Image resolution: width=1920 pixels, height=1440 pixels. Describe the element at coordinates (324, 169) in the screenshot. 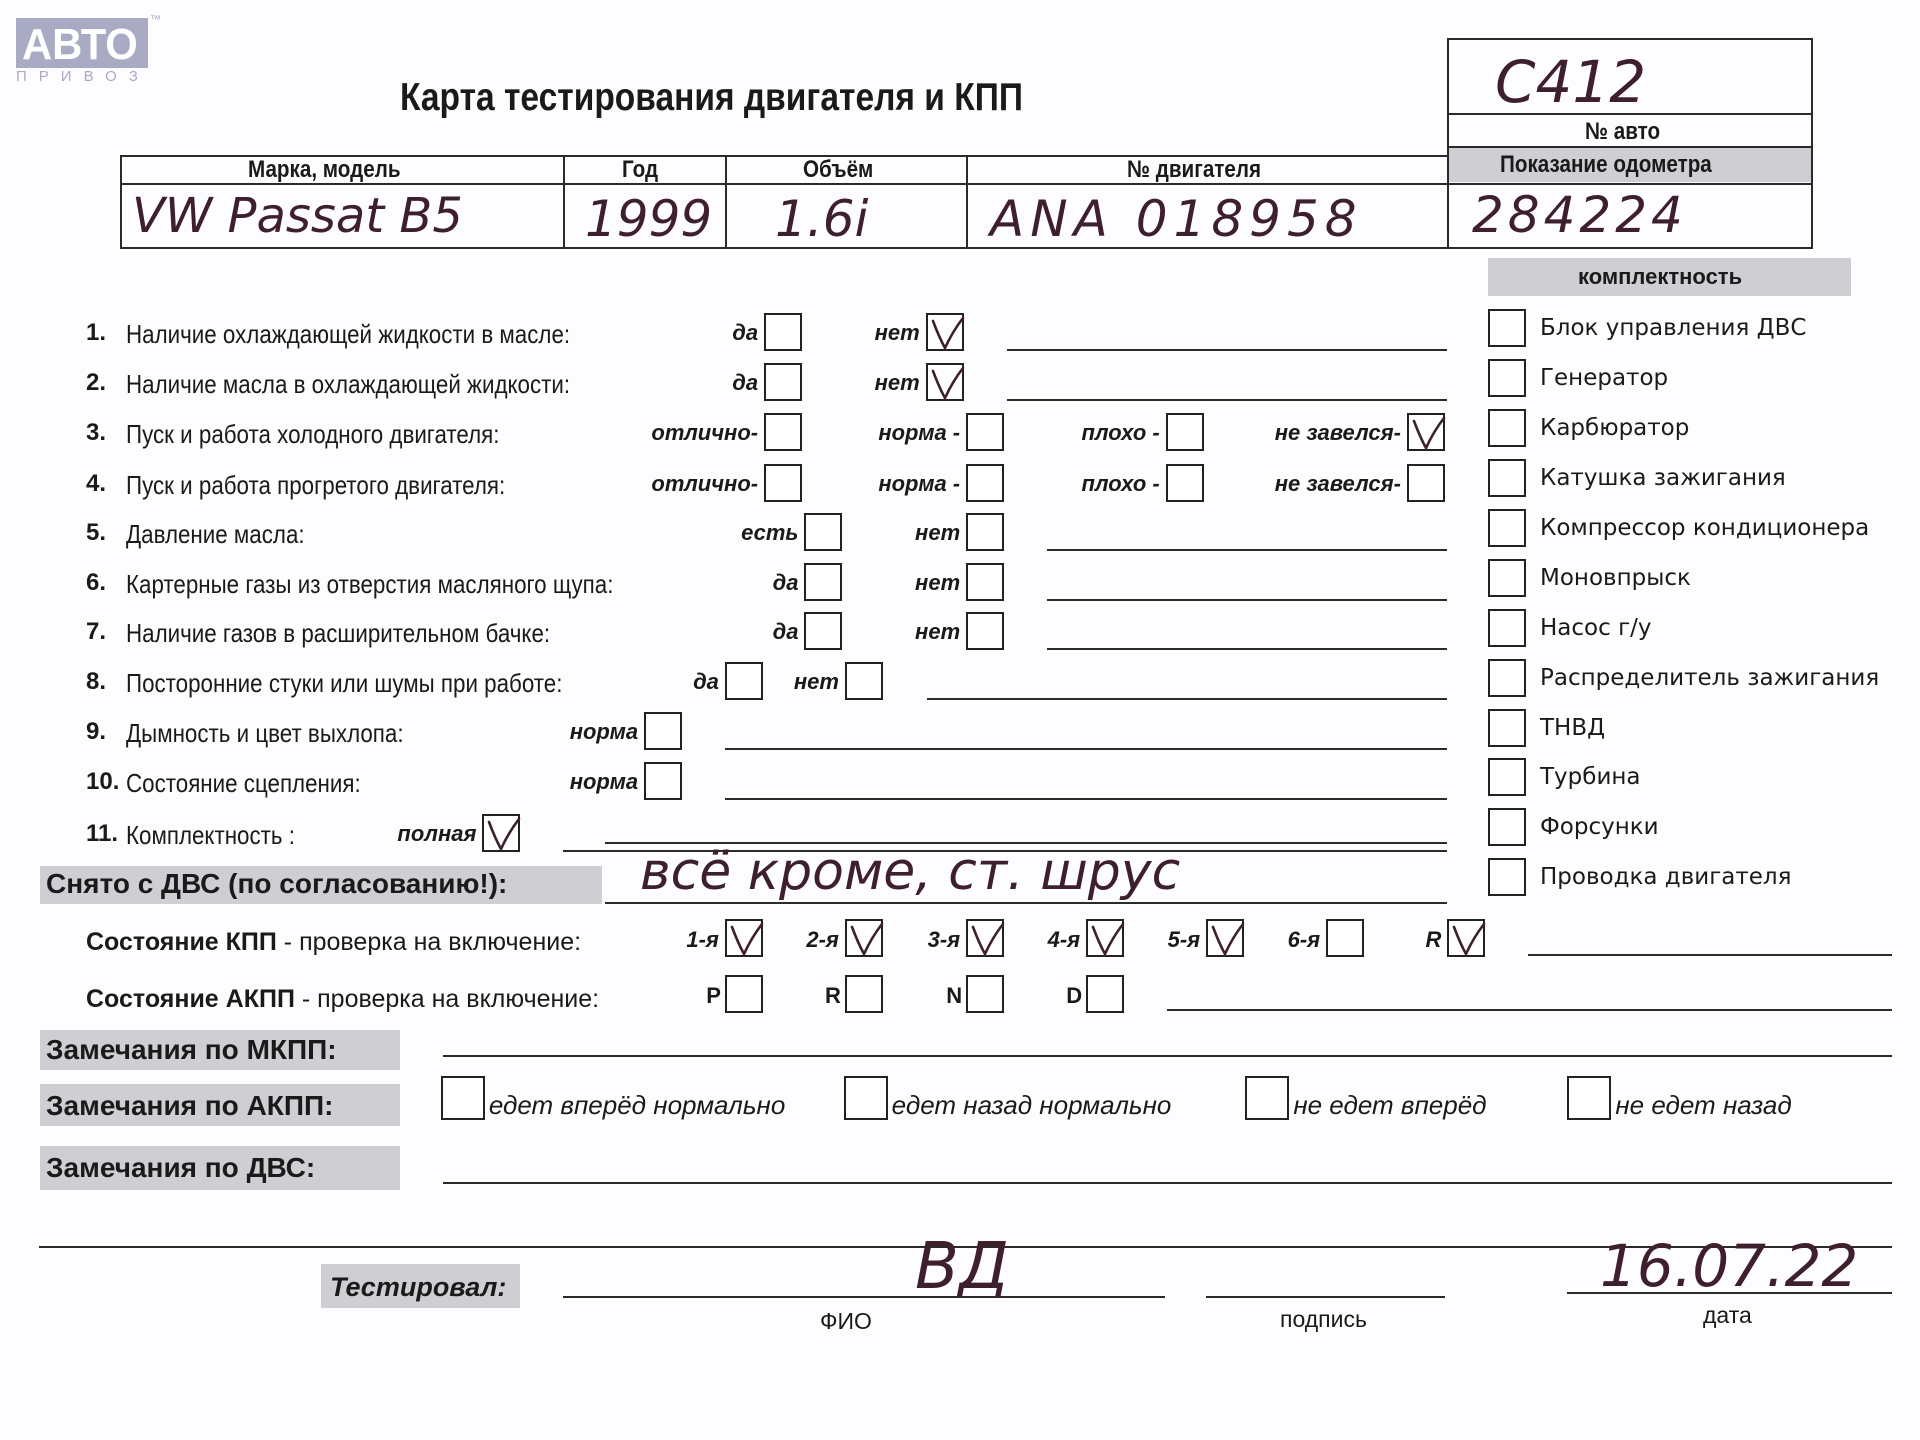

I see `col-header-model: Марка, модель` at that location.